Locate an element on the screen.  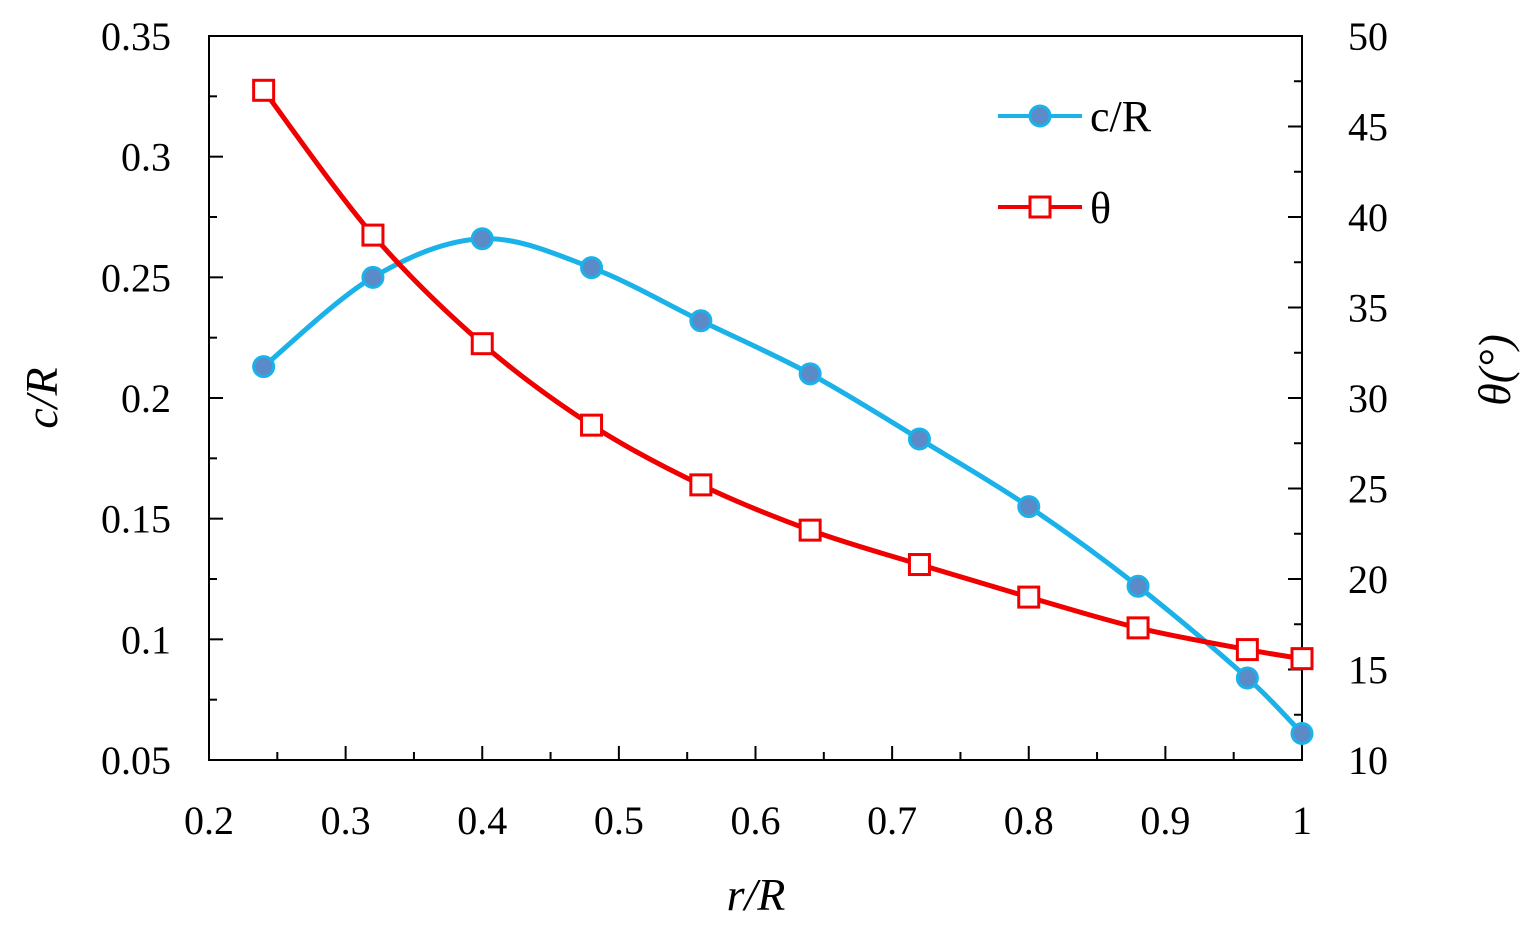
y2-tick-label: 10 is located at coordinates (1368, 760).